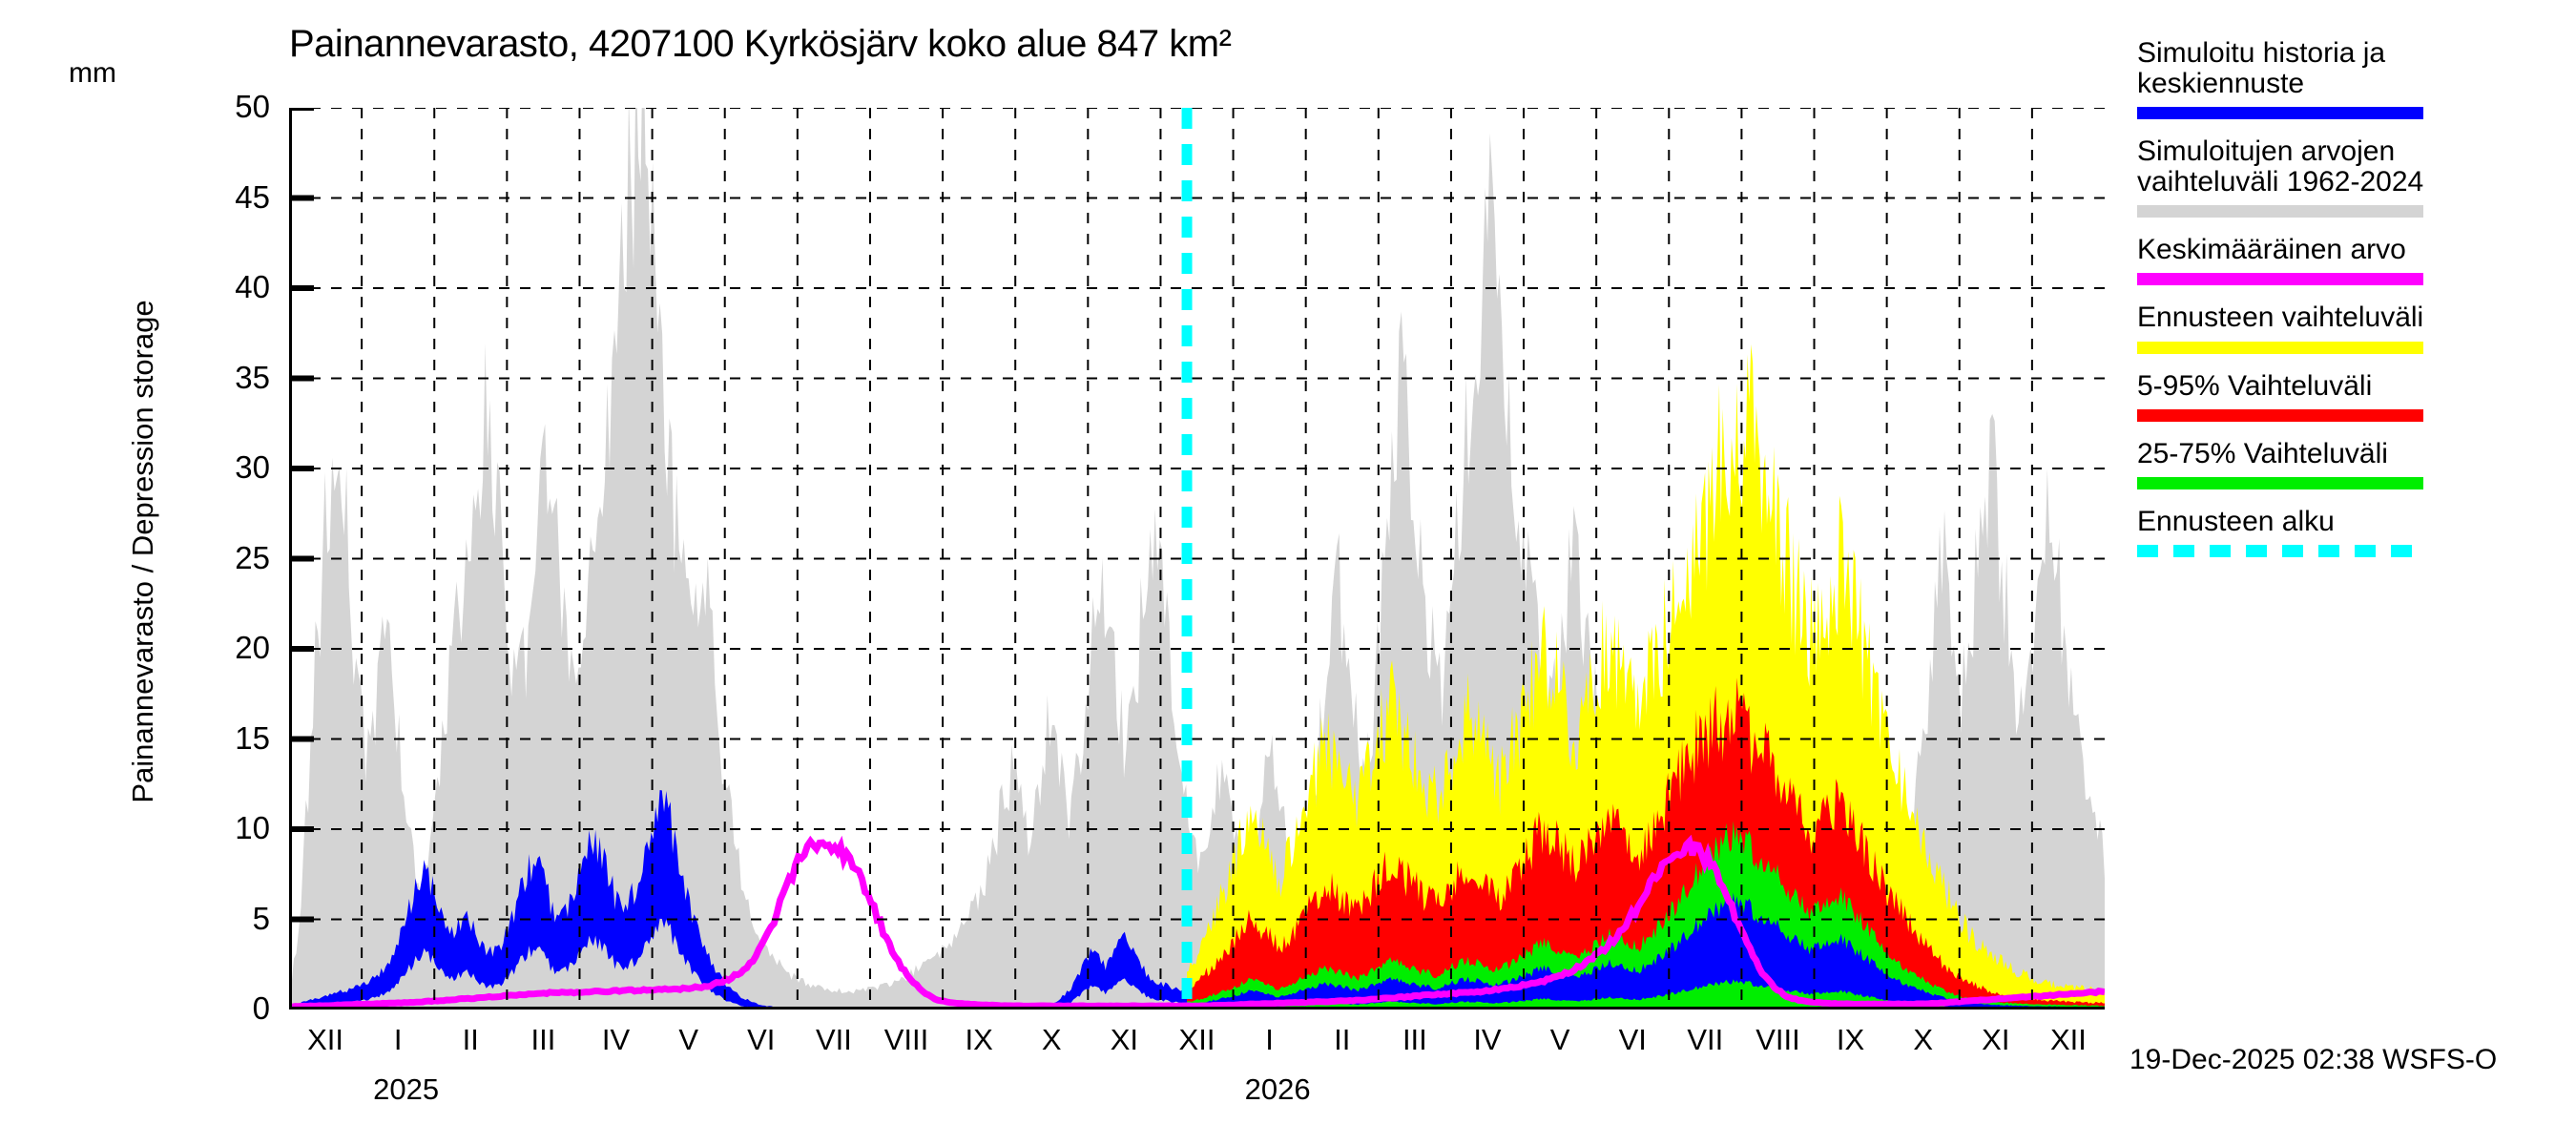  Describe the element at coordinates (92, 73) in the screenshot. I see `y-axis-unit: mm` at that location.